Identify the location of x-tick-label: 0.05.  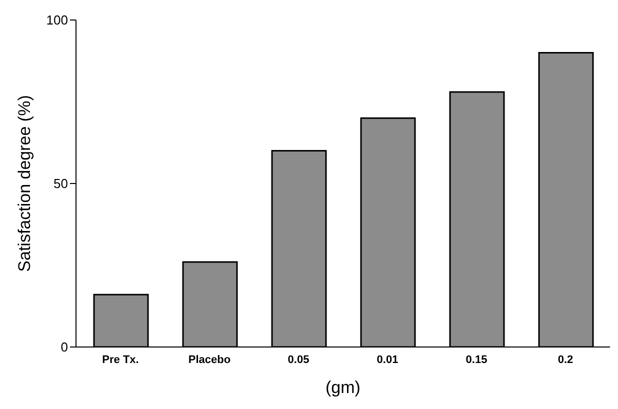
(299, 360).